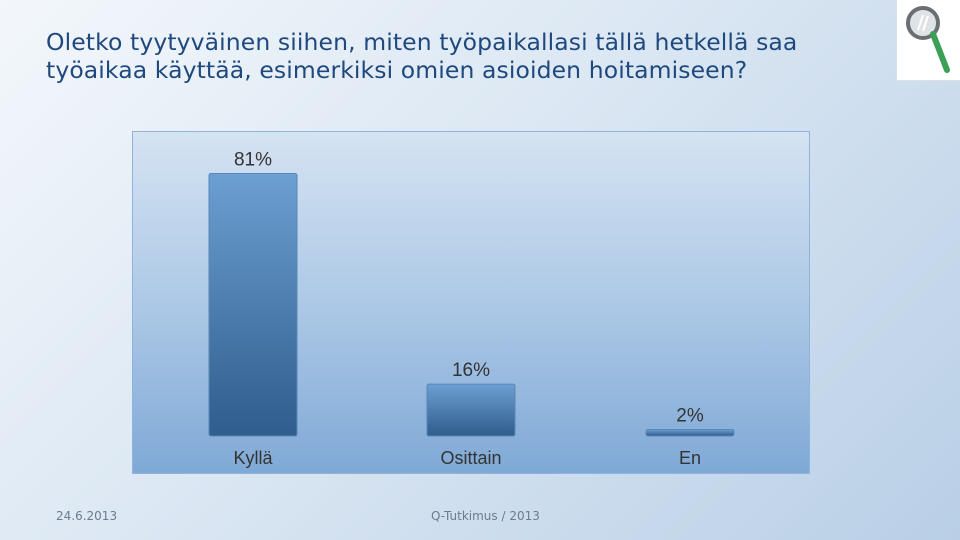 The height and width of the screenshot is (540, 960). Describe the element at coordinates (253, 458) in the screenshot. I see `category-label-0: Kyllä` at that location.